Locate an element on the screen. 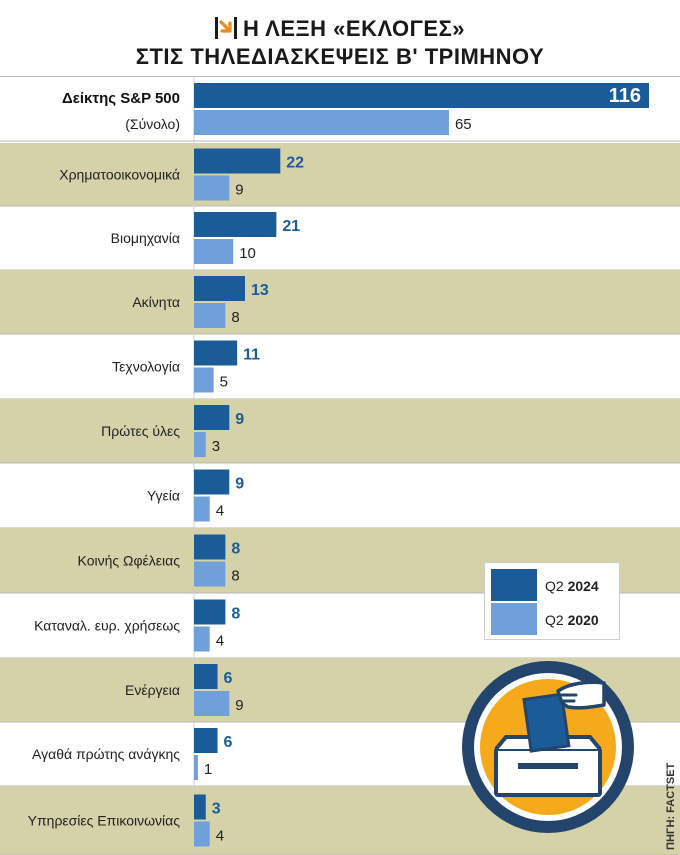 The height and width of the screenshot is (855, 680). chart-title-line2: ΣΤΙΣ ΤΗΛΕΔΙΑΣΚΕΨΕΙΣ Β' ΤΡΙΜΗΝΟΥ is located at coordinates (340, 56).